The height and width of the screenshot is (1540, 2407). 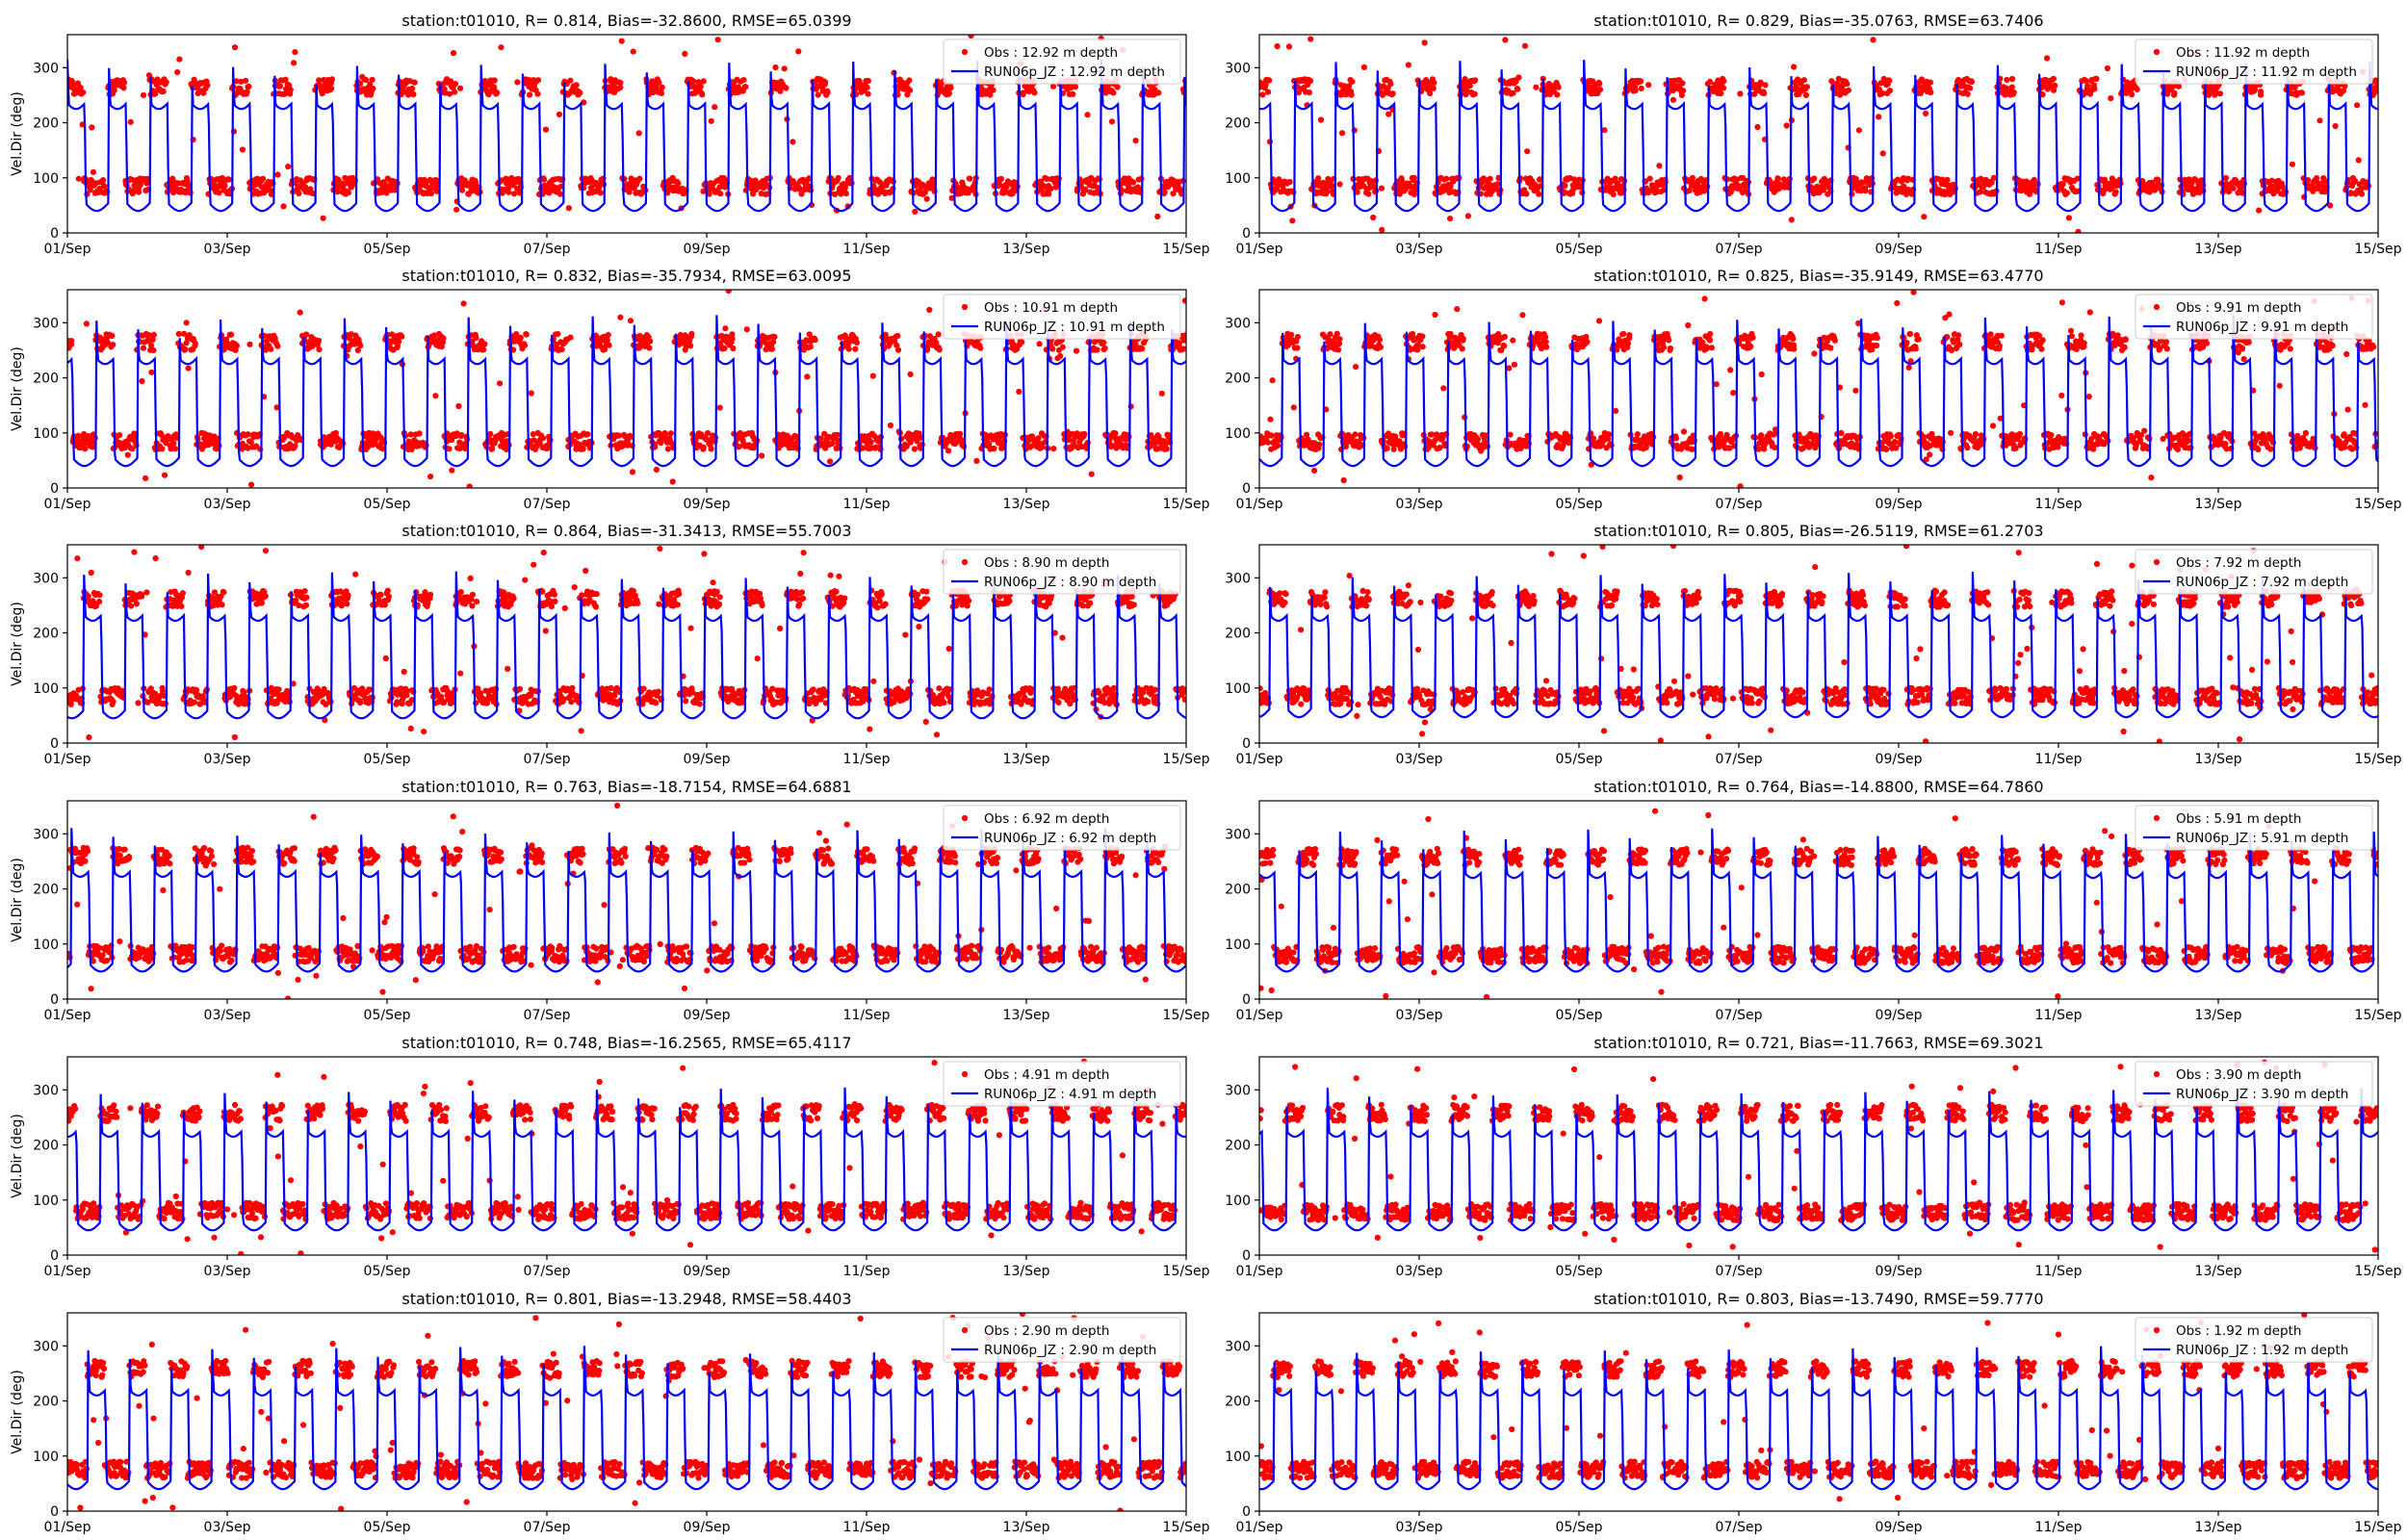 What do you see at coordinates (17, 388) in the screenshot?
I see `y-axis-label: Vel.Dir (deg)` at bounding box center [17, 388].